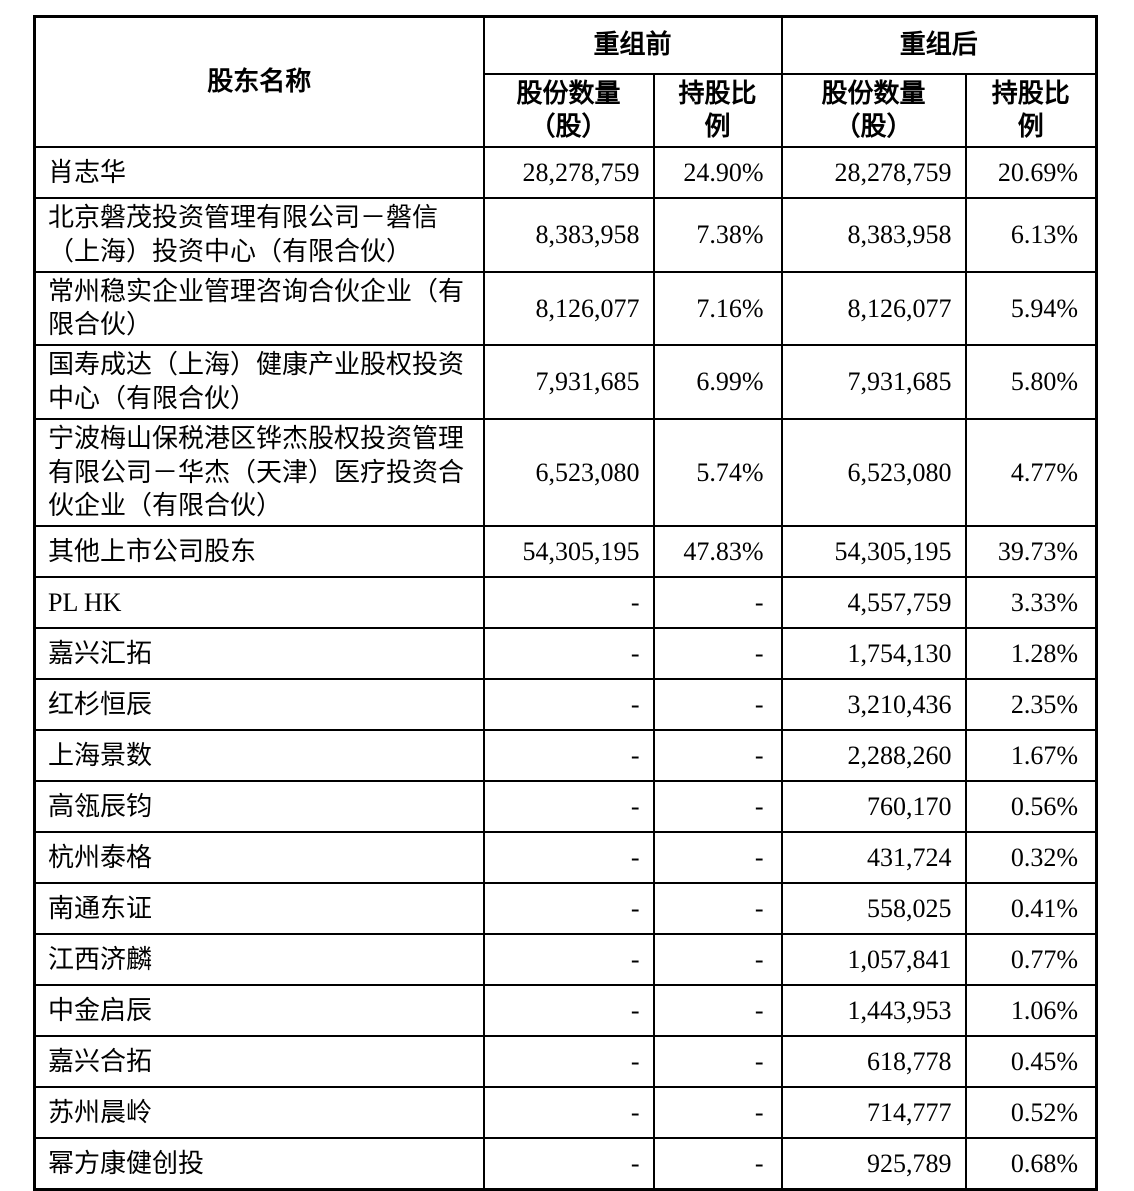 Image resolution: width=1134 pixels, height=1191 pixels. I want to click on post-reorg-ratio-cell: 4.77%, so click(1031, 472).